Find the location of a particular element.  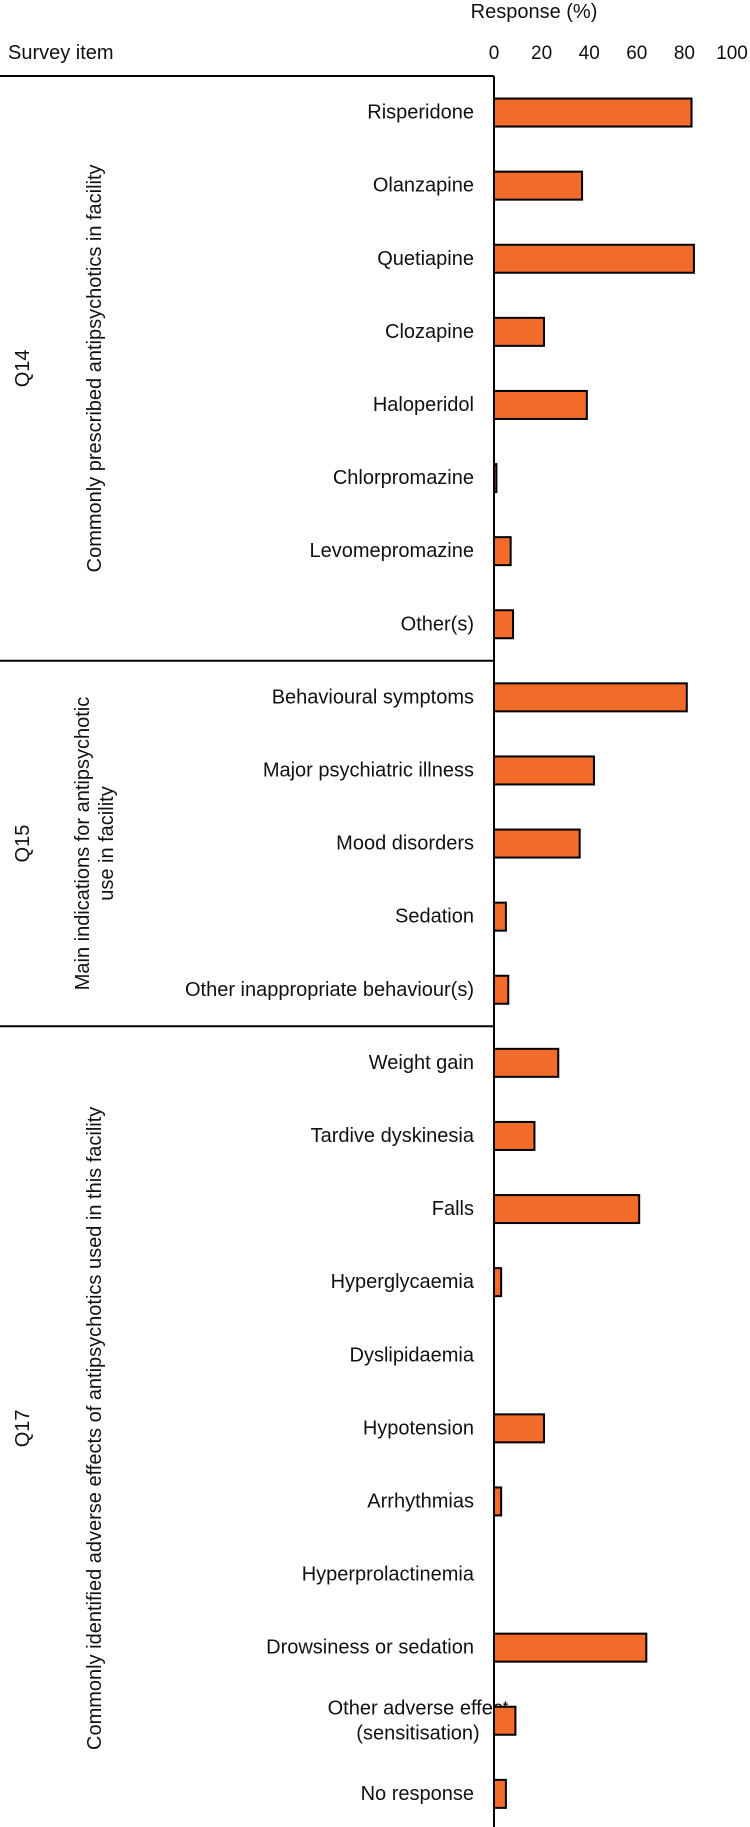

item-label: Risperidone is located at coordinates (420, 113).